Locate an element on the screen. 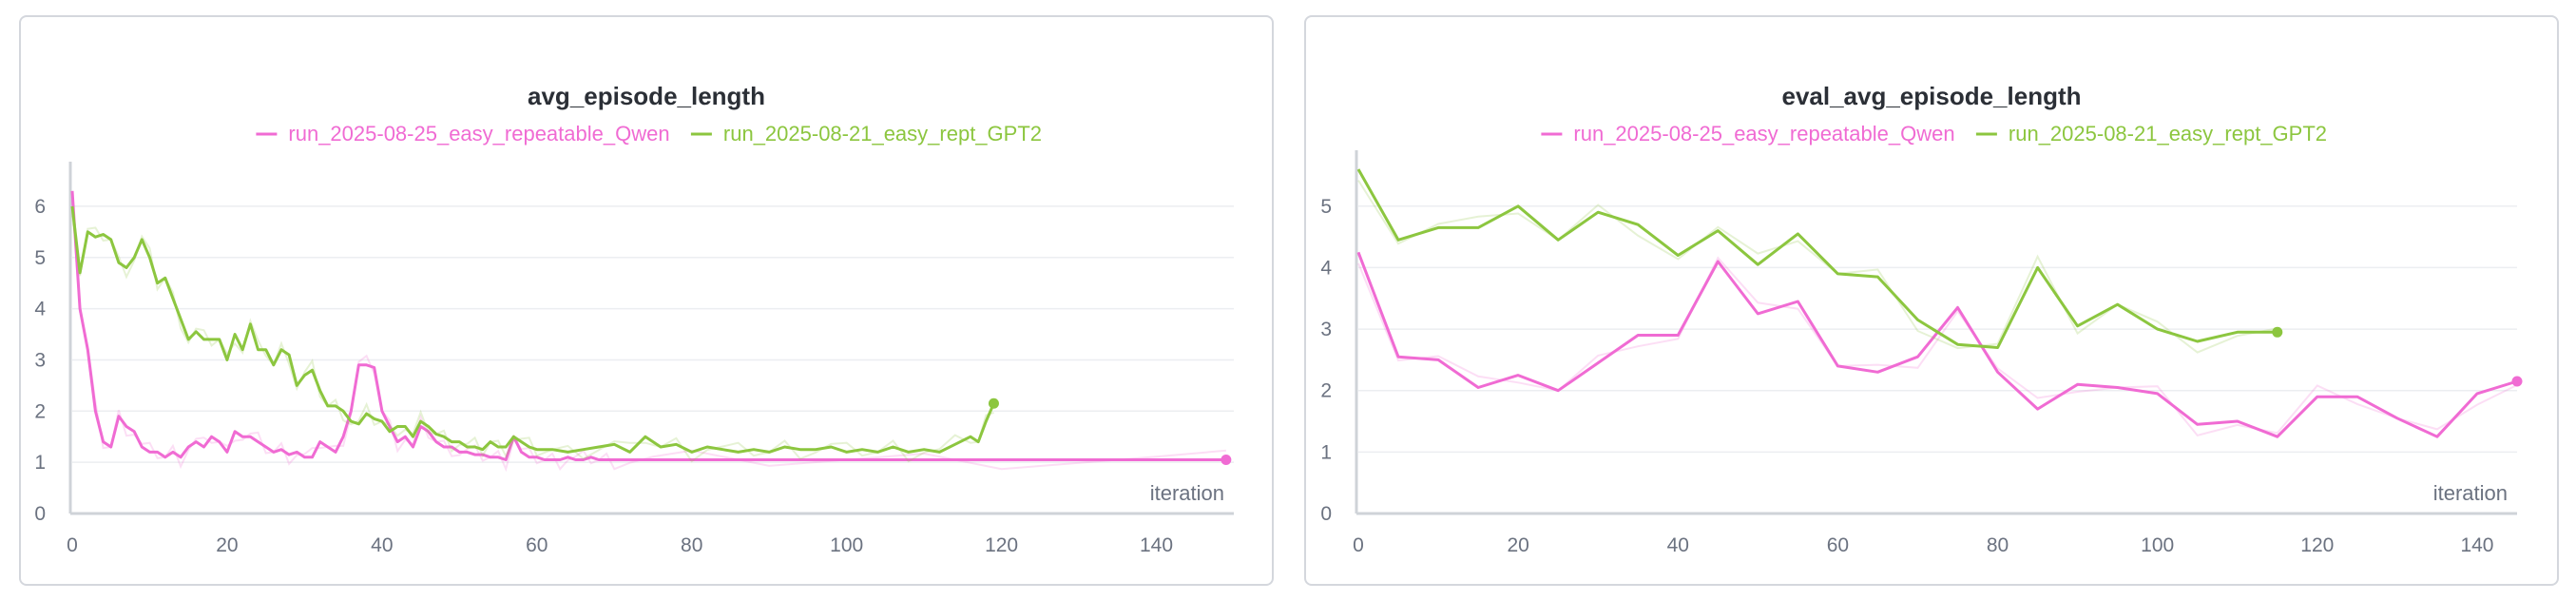 This screenshot has width=2576, height=601. chart-title: avg_episode_length is located at coordinates (646, 96).